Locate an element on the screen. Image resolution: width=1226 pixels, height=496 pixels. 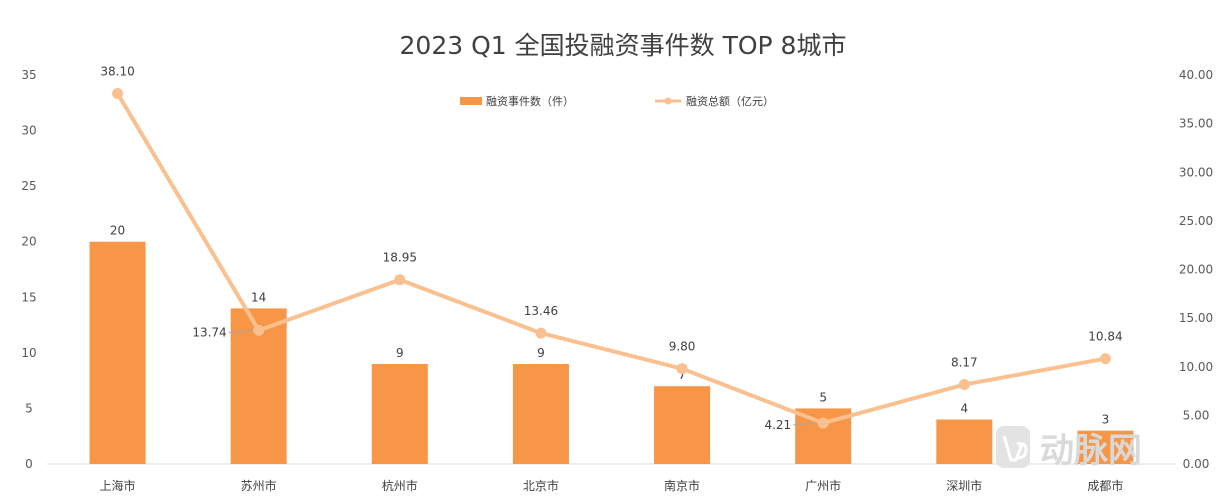
category-label: 深圳市 is located at coordinates (964, 485).